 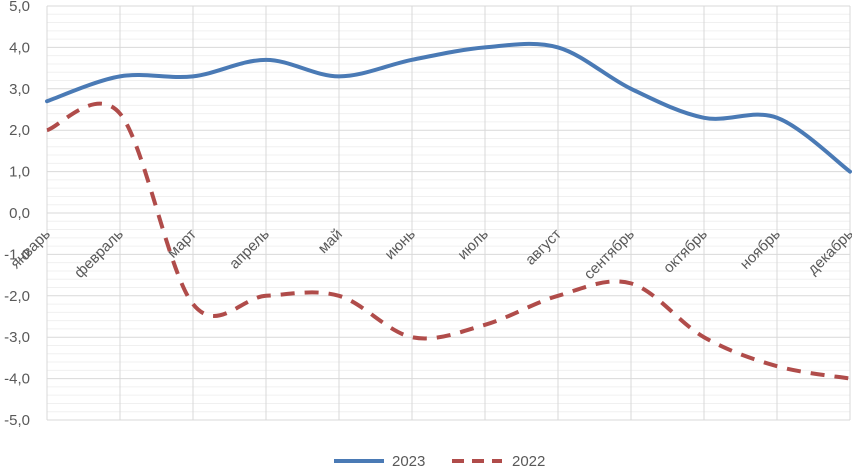 I want to click on y-tick-label: 2,0, so click(x=19, y=130).